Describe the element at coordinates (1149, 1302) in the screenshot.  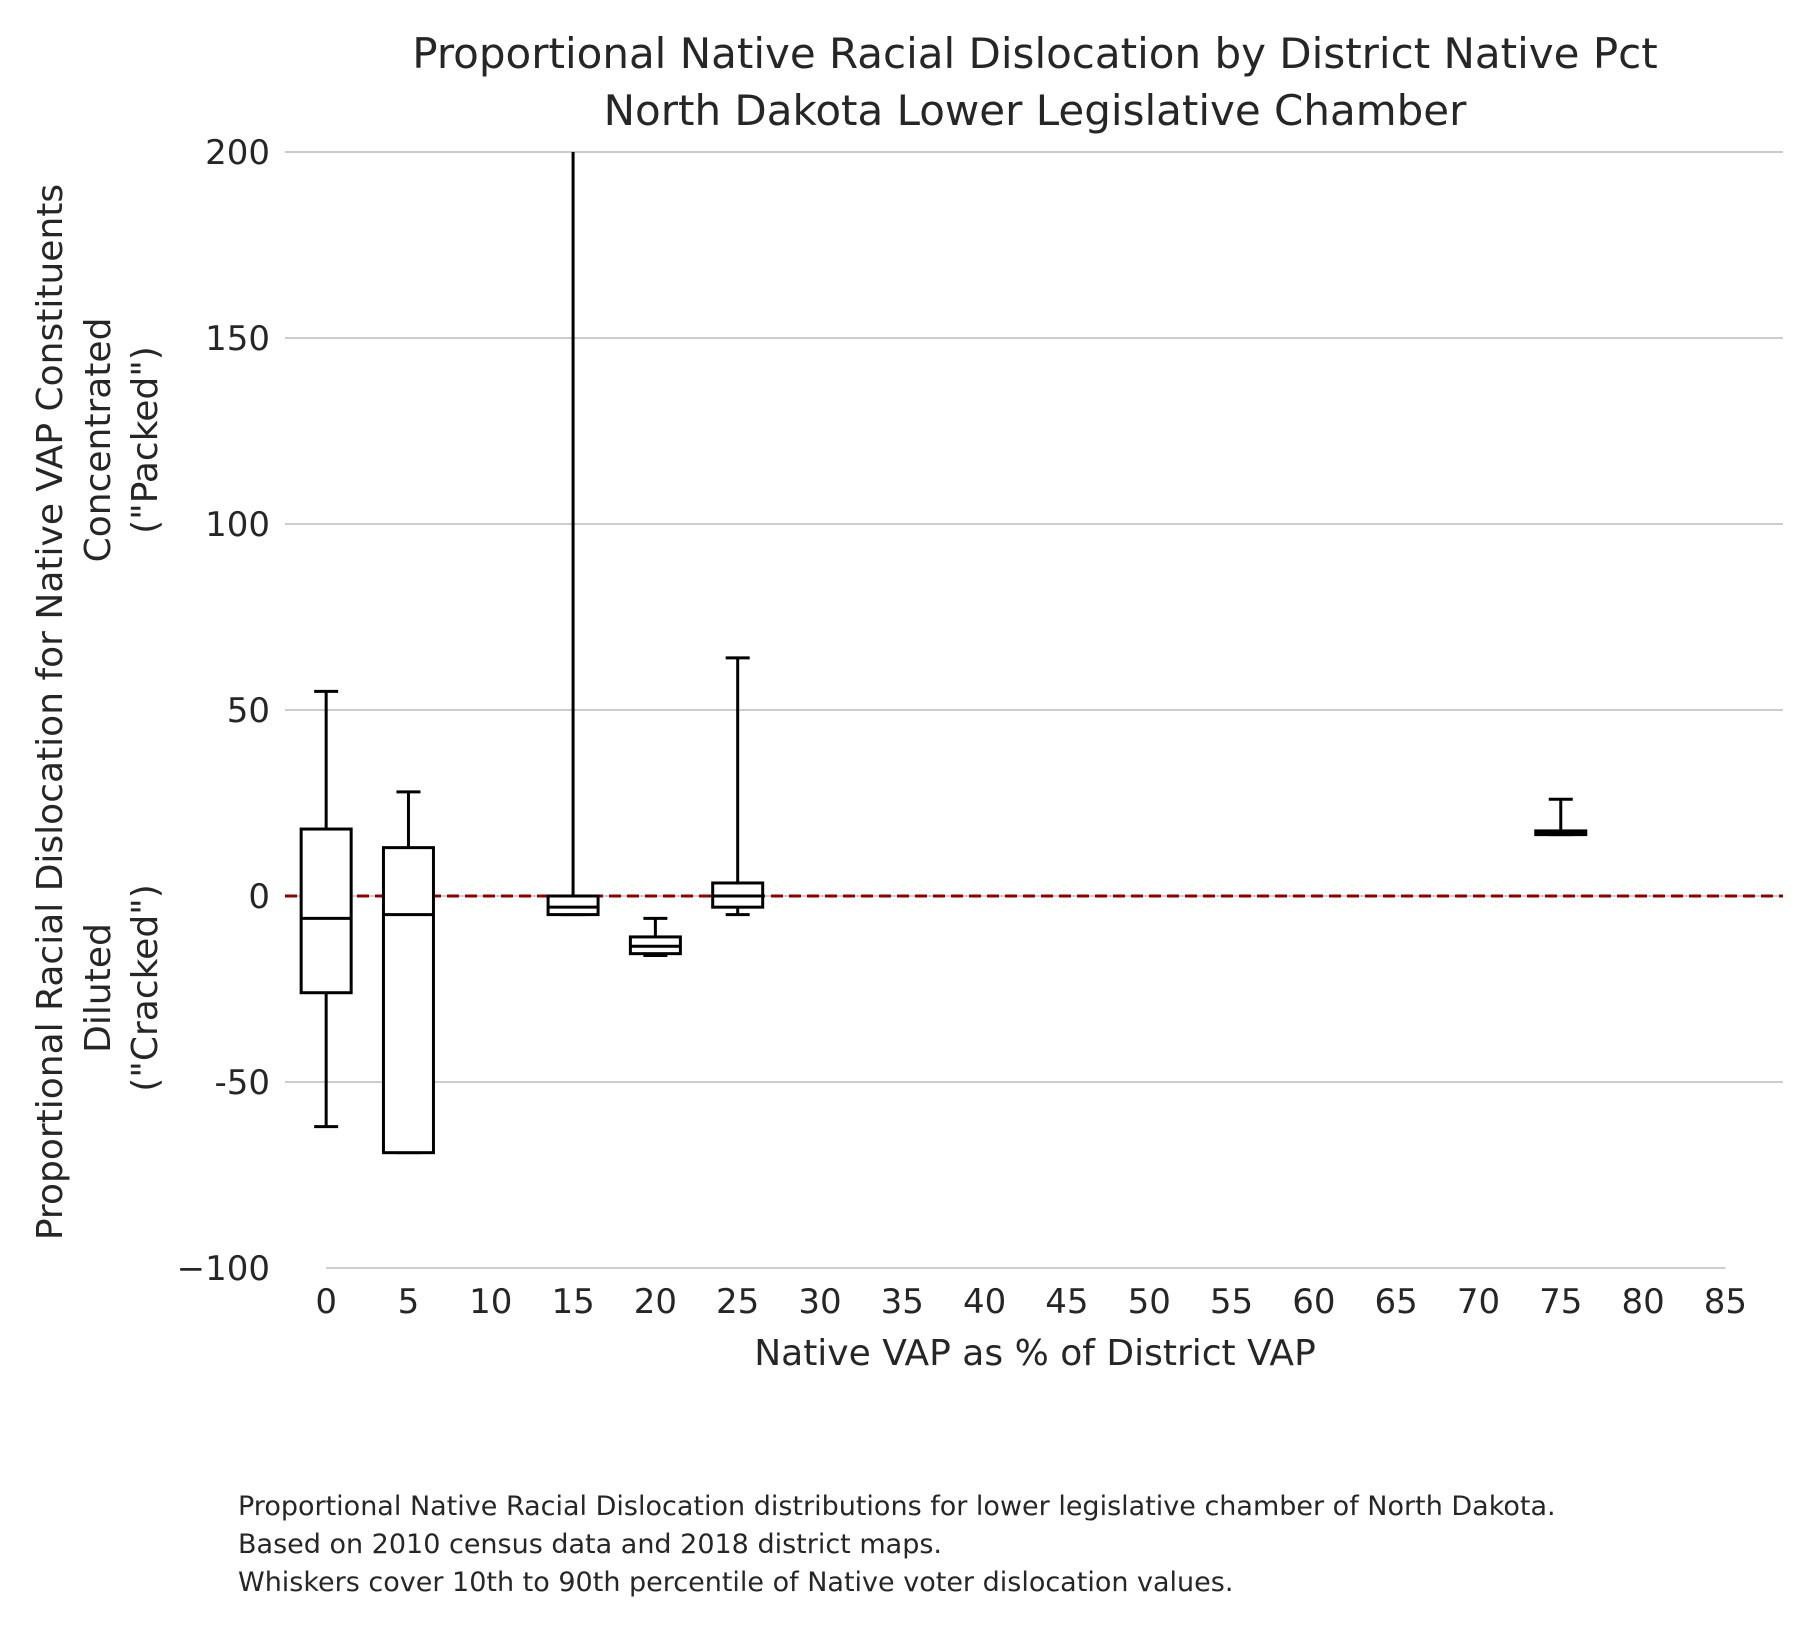
I see `x-tick-label: 50` at that location.